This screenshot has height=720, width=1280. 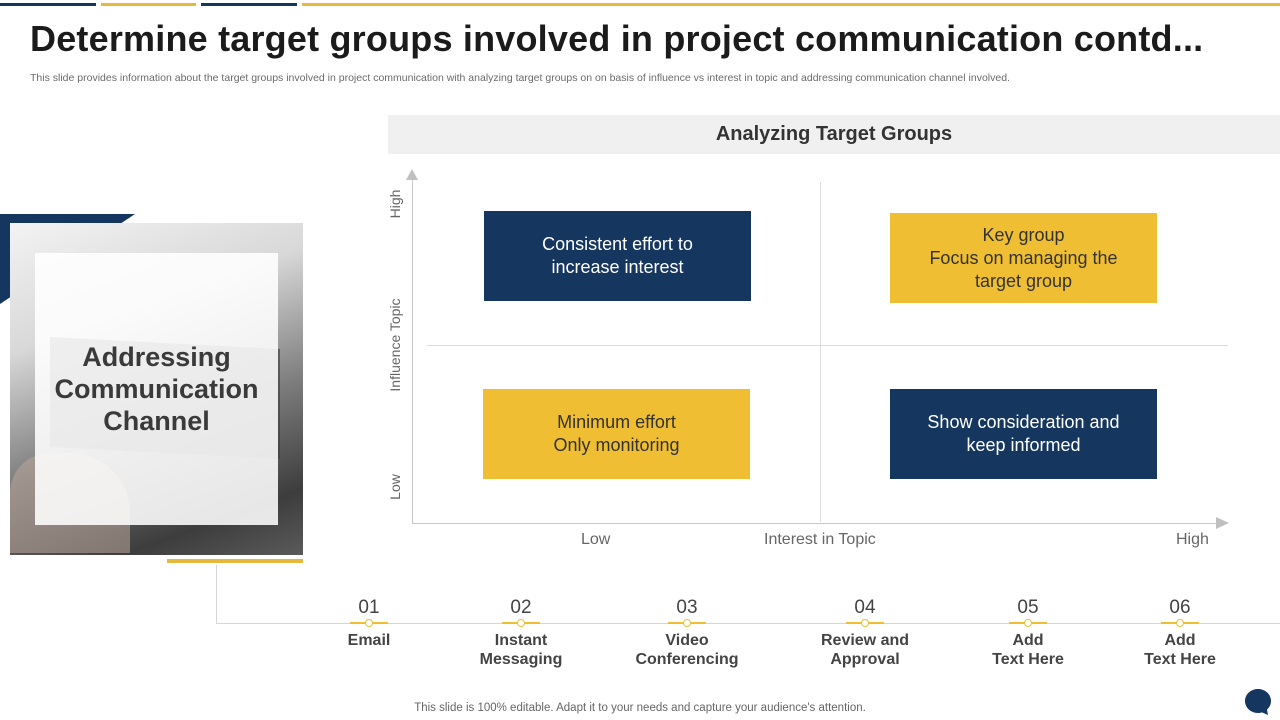 I want to click on channel-panel-card: Addressing Communication Channel, so click(x=156, y=389).